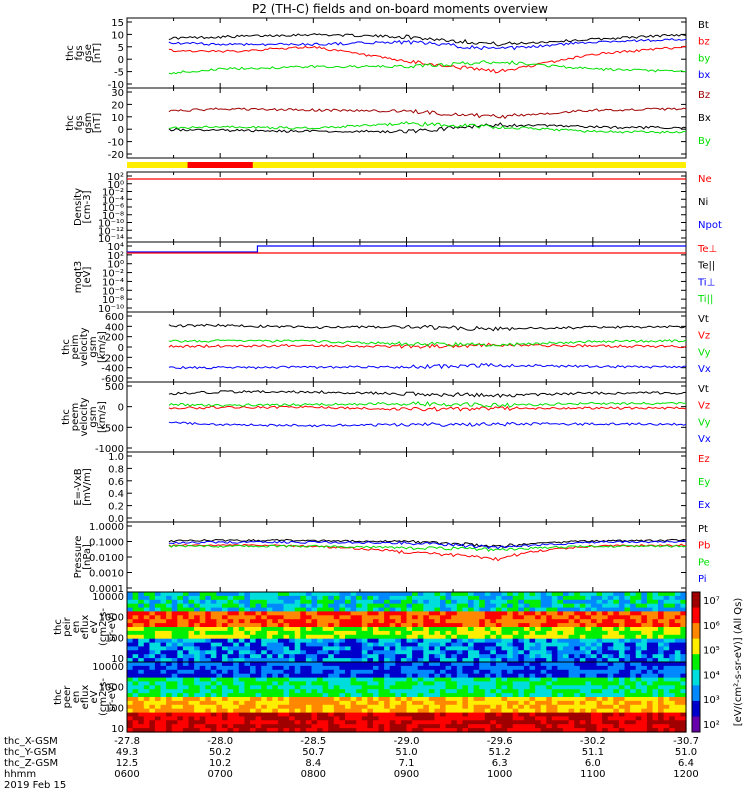  Describe the element at coordinates (704, 336) in the screenshot. I see `legend-Vz: Vz` at that location.